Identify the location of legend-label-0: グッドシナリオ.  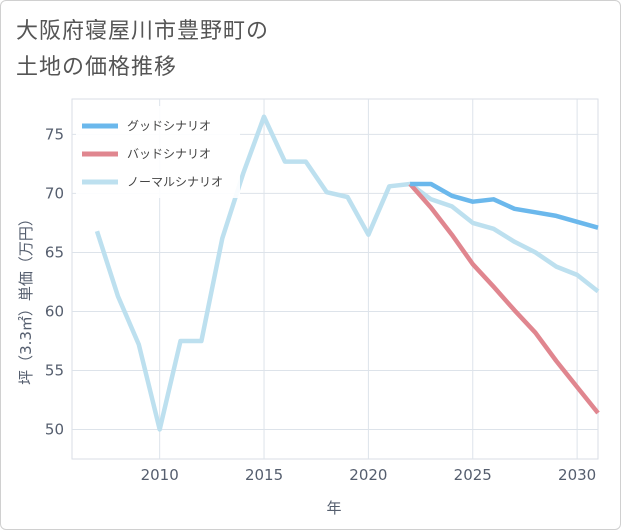
(169, 126).